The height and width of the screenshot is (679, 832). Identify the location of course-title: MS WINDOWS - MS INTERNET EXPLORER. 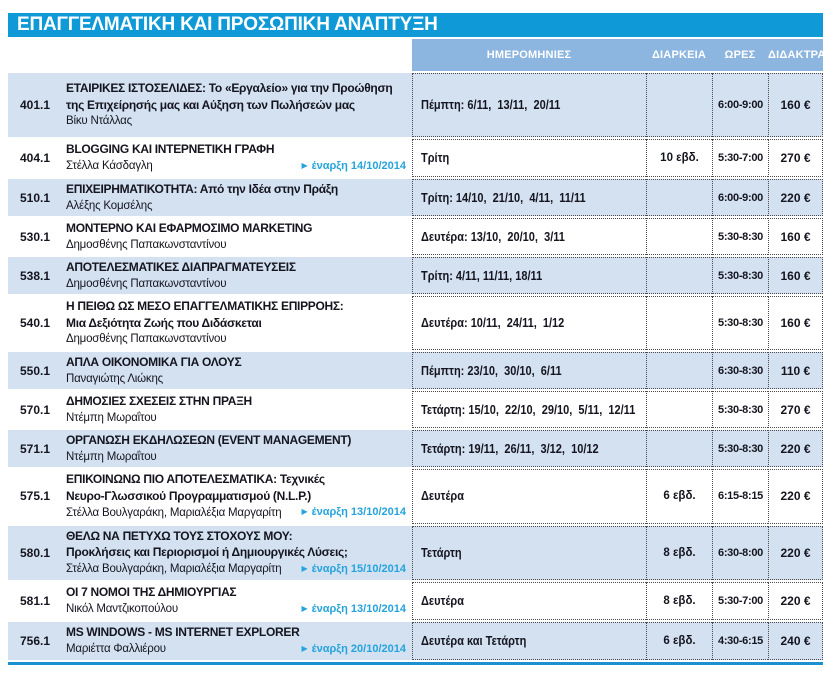
(183, 632).